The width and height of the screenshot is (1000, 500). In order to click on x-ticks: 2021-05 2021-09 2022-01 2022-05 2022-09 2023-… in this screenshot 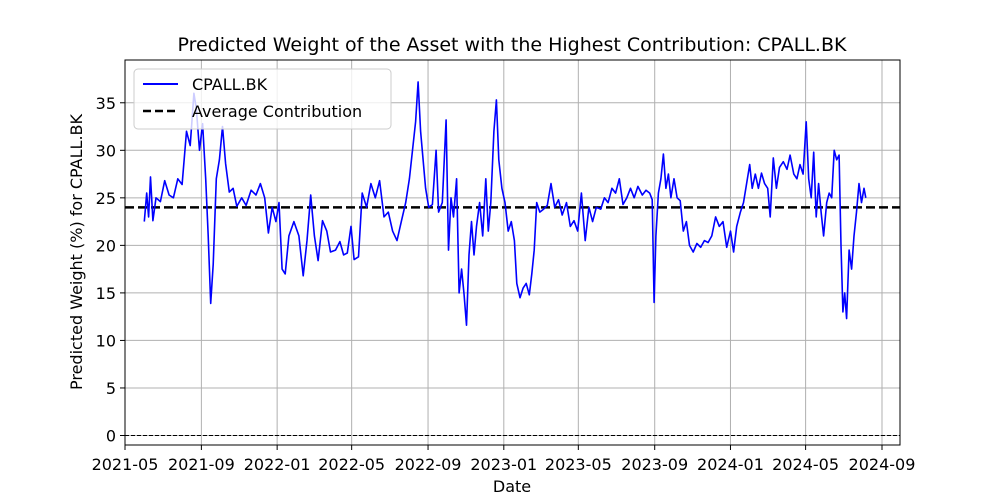, I will do `click(504, 459)`.